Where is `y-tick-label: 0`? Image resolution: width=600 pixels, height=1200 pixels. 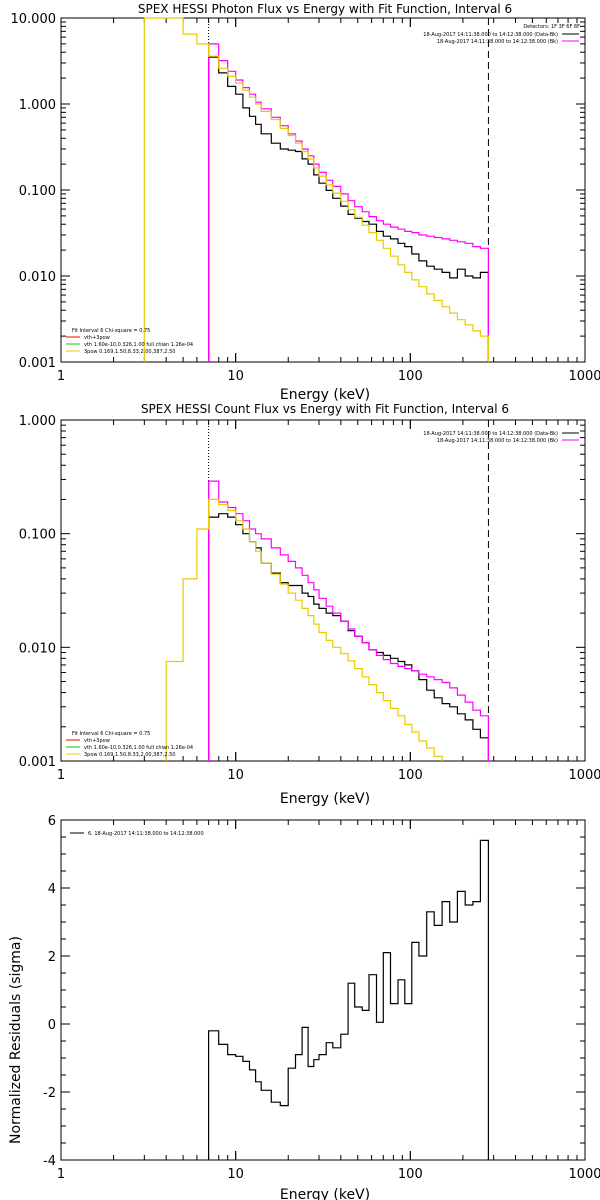 y-tick-label: 0 is located at coordinates (52, 1025).